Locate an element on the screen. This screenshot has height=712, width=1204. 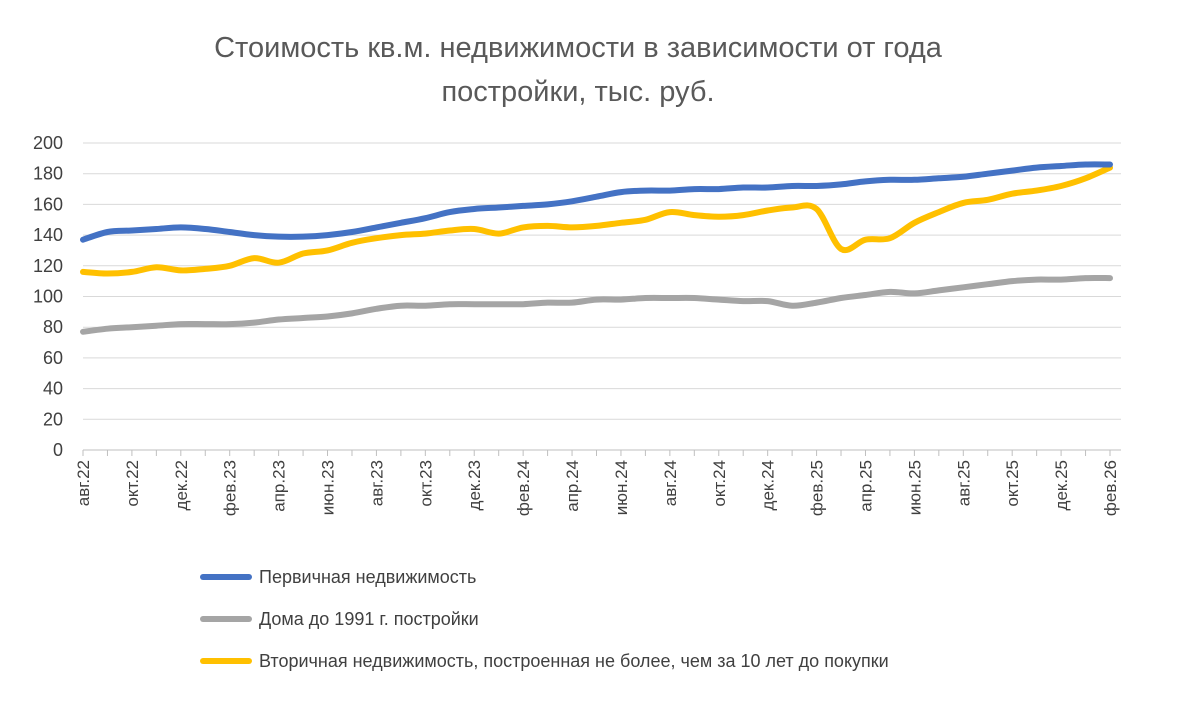
legend-label: Первичная недвижимость is located at coordinates (367, 577).